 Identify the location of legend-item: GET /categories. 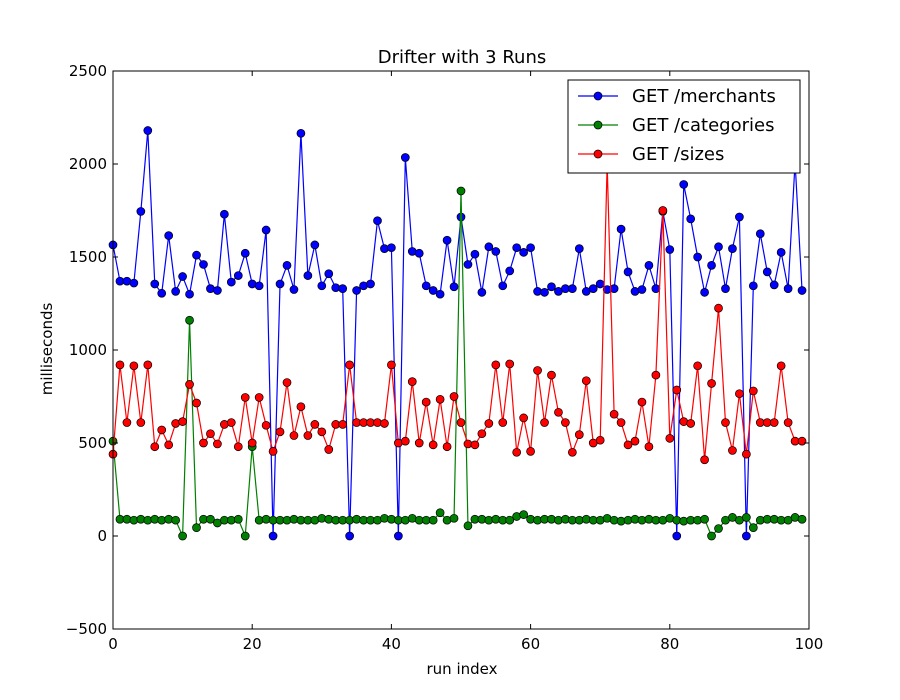
(676, 125).